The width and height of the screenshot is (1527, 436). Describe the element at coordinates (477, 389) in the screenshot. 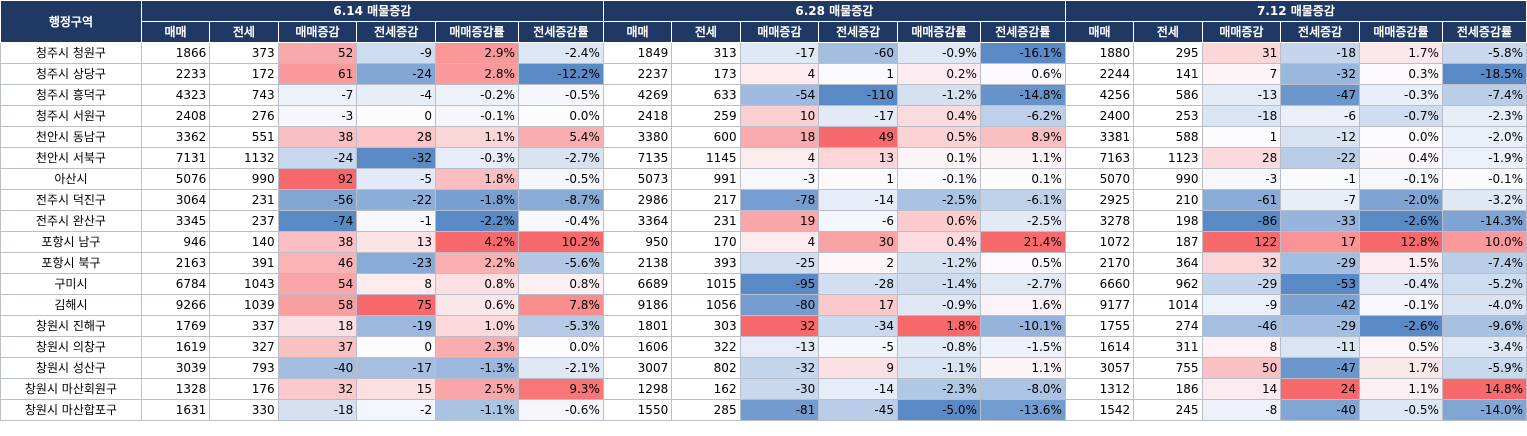

I see `sale-rate-cell: 2.5%` at that location.